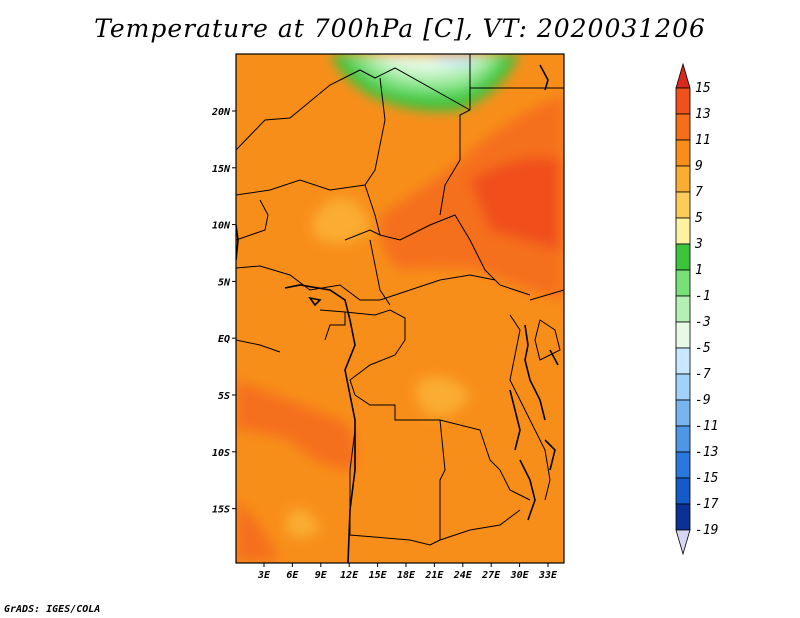 This screenshot has width=800, height=618. I want to click on credit-label: GrADS: IGES/COLA, so click(52, 609).